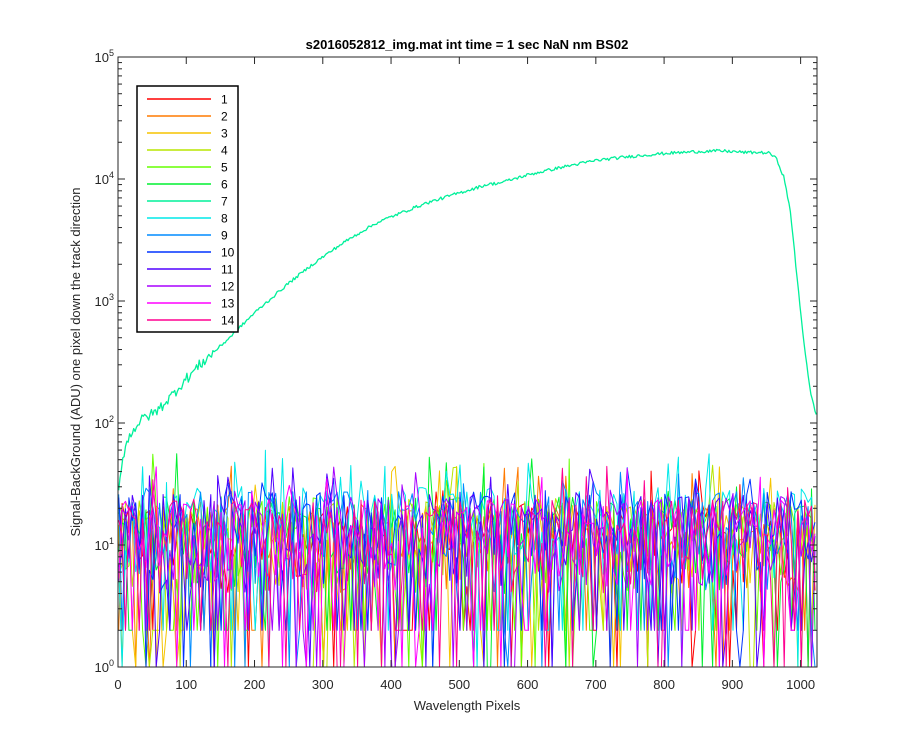 Image resolution: width=900 pixels, height=750 pixels. I want to click on legend-label-5: 5, so click(224, 168).